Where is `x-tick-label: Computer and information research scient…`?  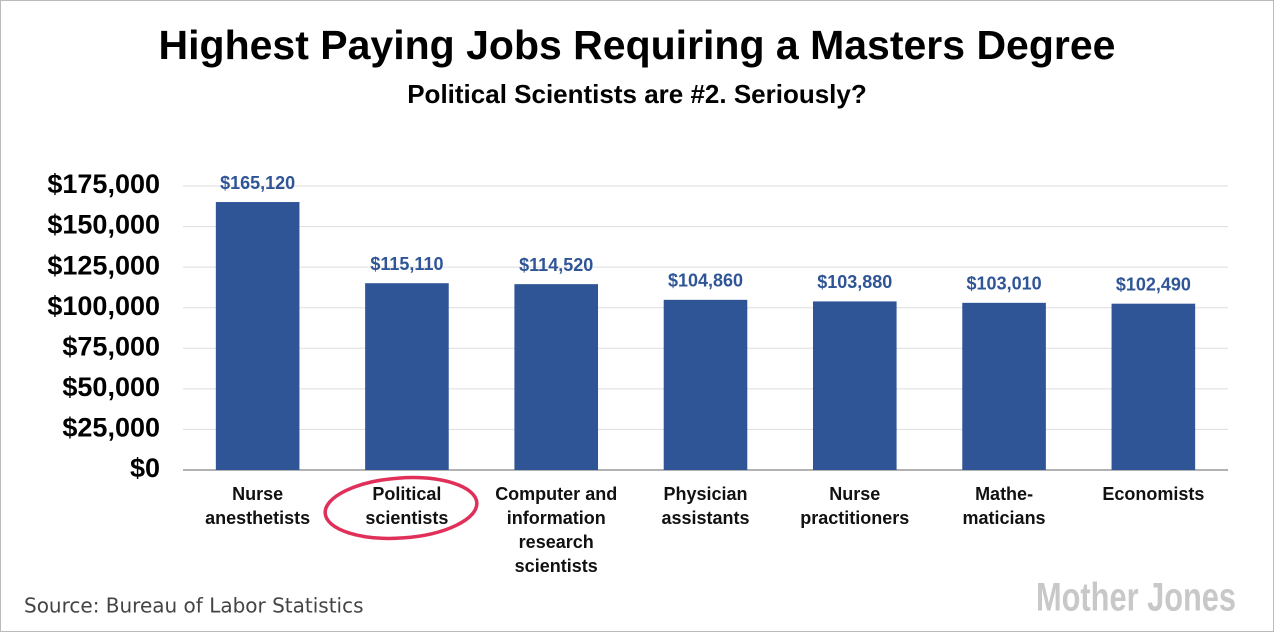 x-tick-label: Computer and information research scient… is located at coordinates (556, 530).